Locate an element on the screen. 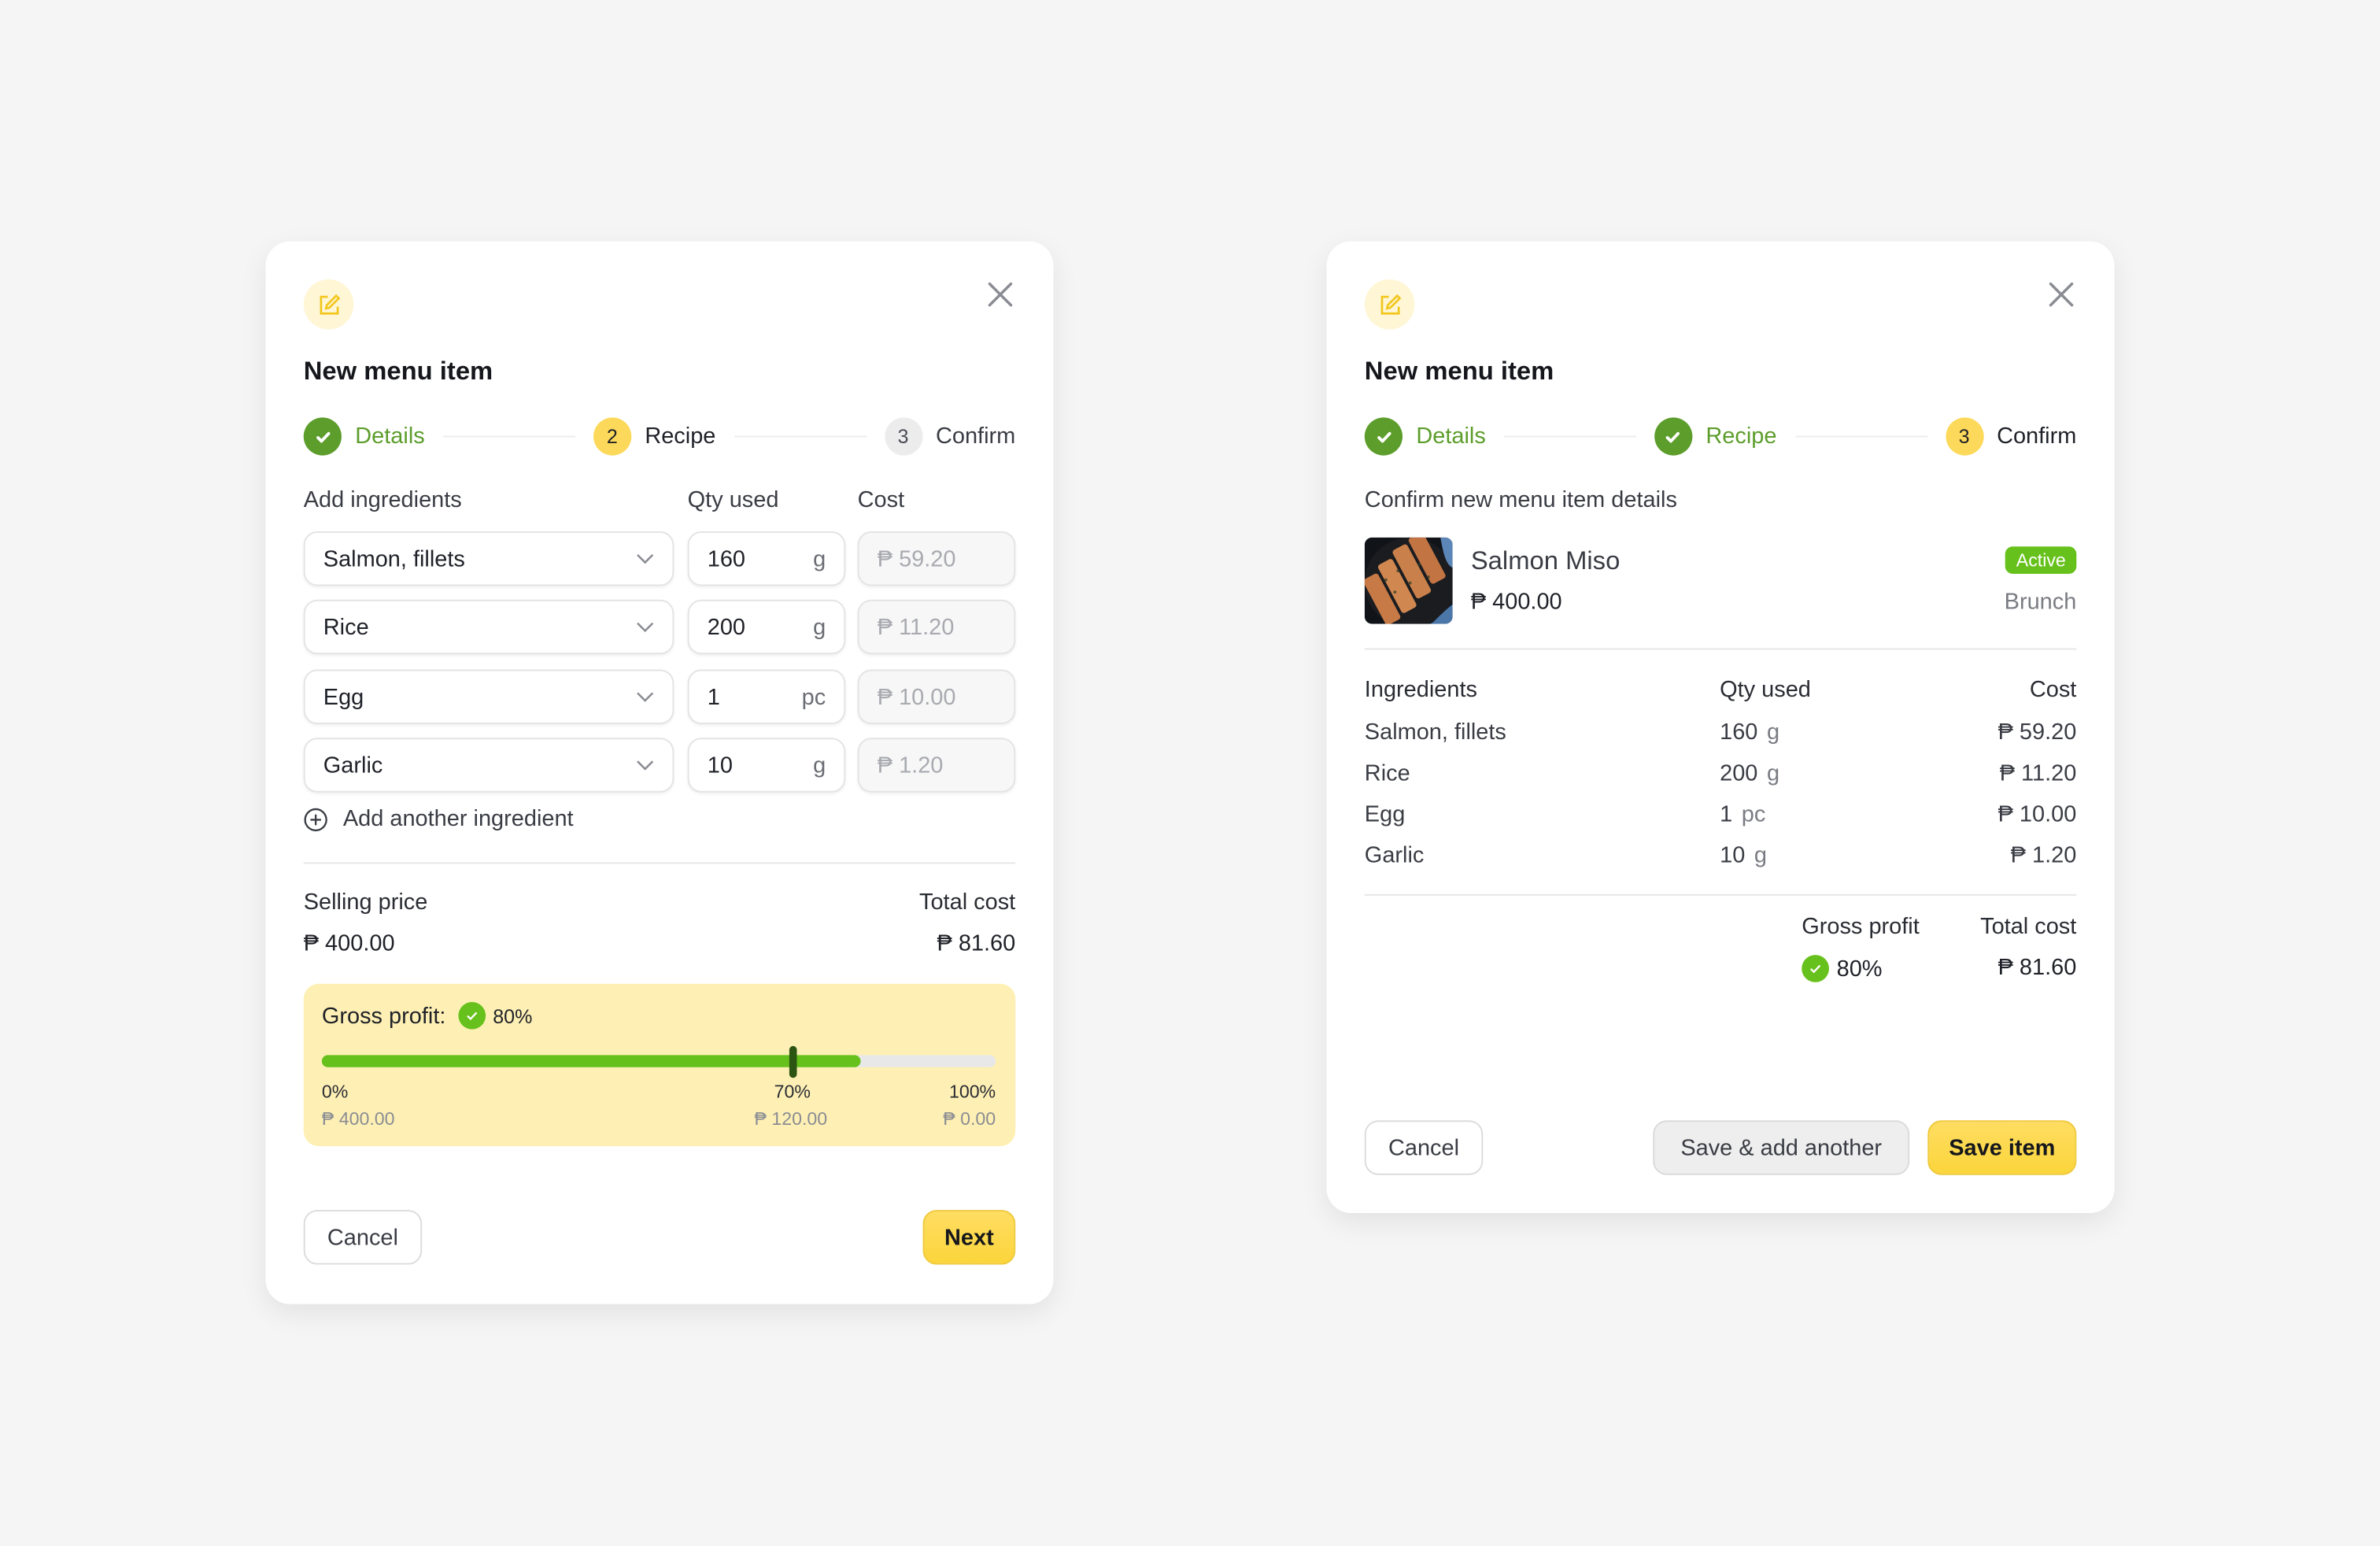 This screenshot has width=2380, height=1546. status-badge-label: Active is located at coordinates (2041, 560).